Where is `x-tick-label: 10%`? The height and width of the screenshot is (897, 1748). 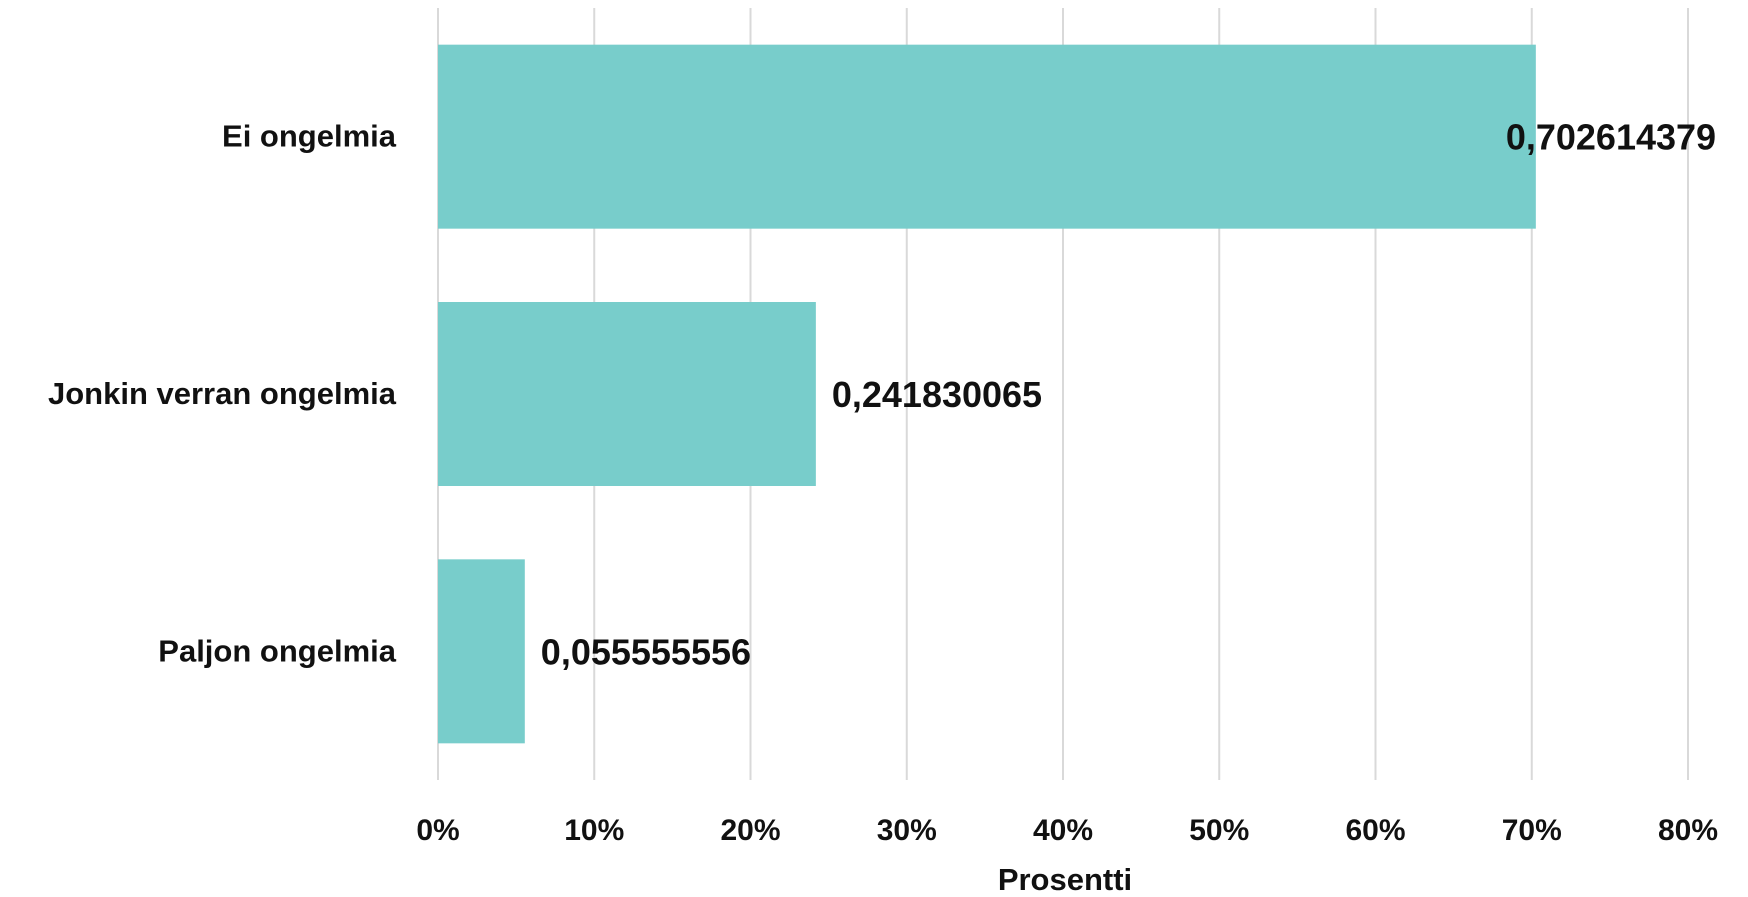 x-tick-label: 10% is located at coordinates (594, 830).